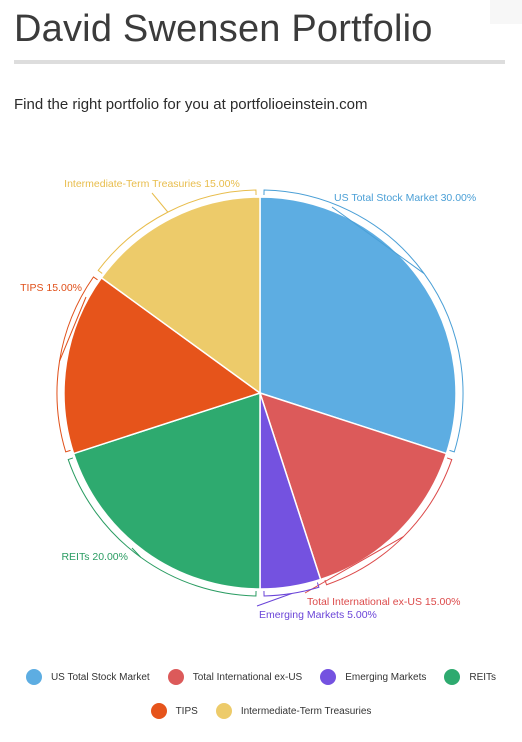  What do you see at coordinates (506, 12) in the screenshot?
I see `corner-placeholder` at bounding box center [506, 12].